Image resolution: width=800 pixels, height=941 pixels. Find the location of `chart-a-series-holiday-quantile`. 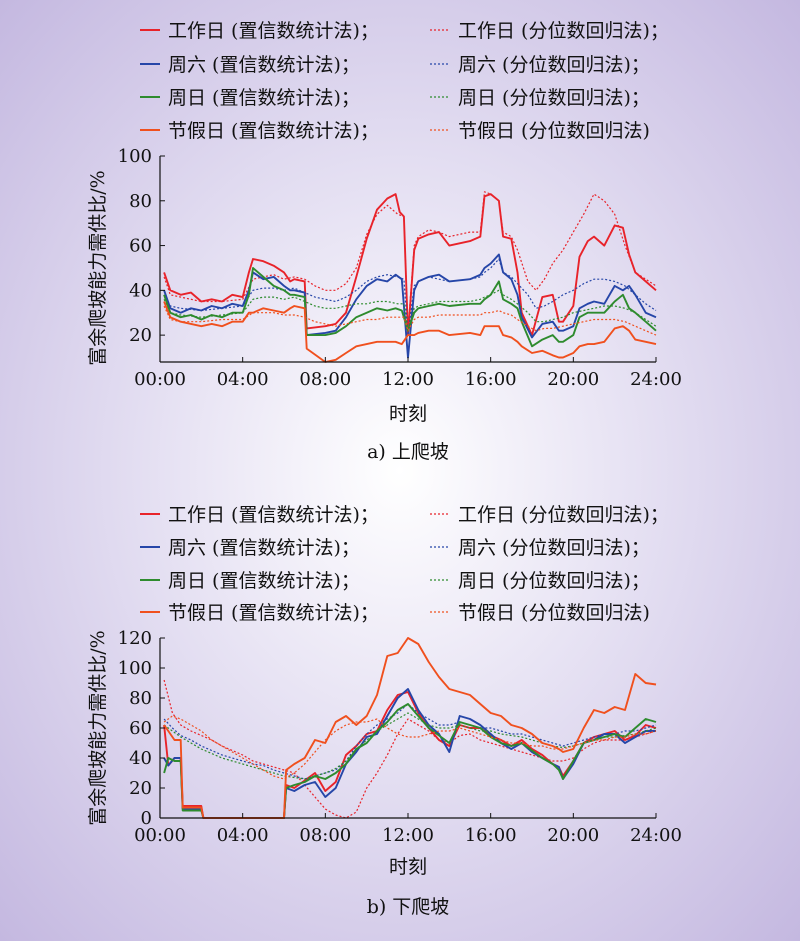

chart-a-series-holiday-quantile is located at coordinates (410, 320).